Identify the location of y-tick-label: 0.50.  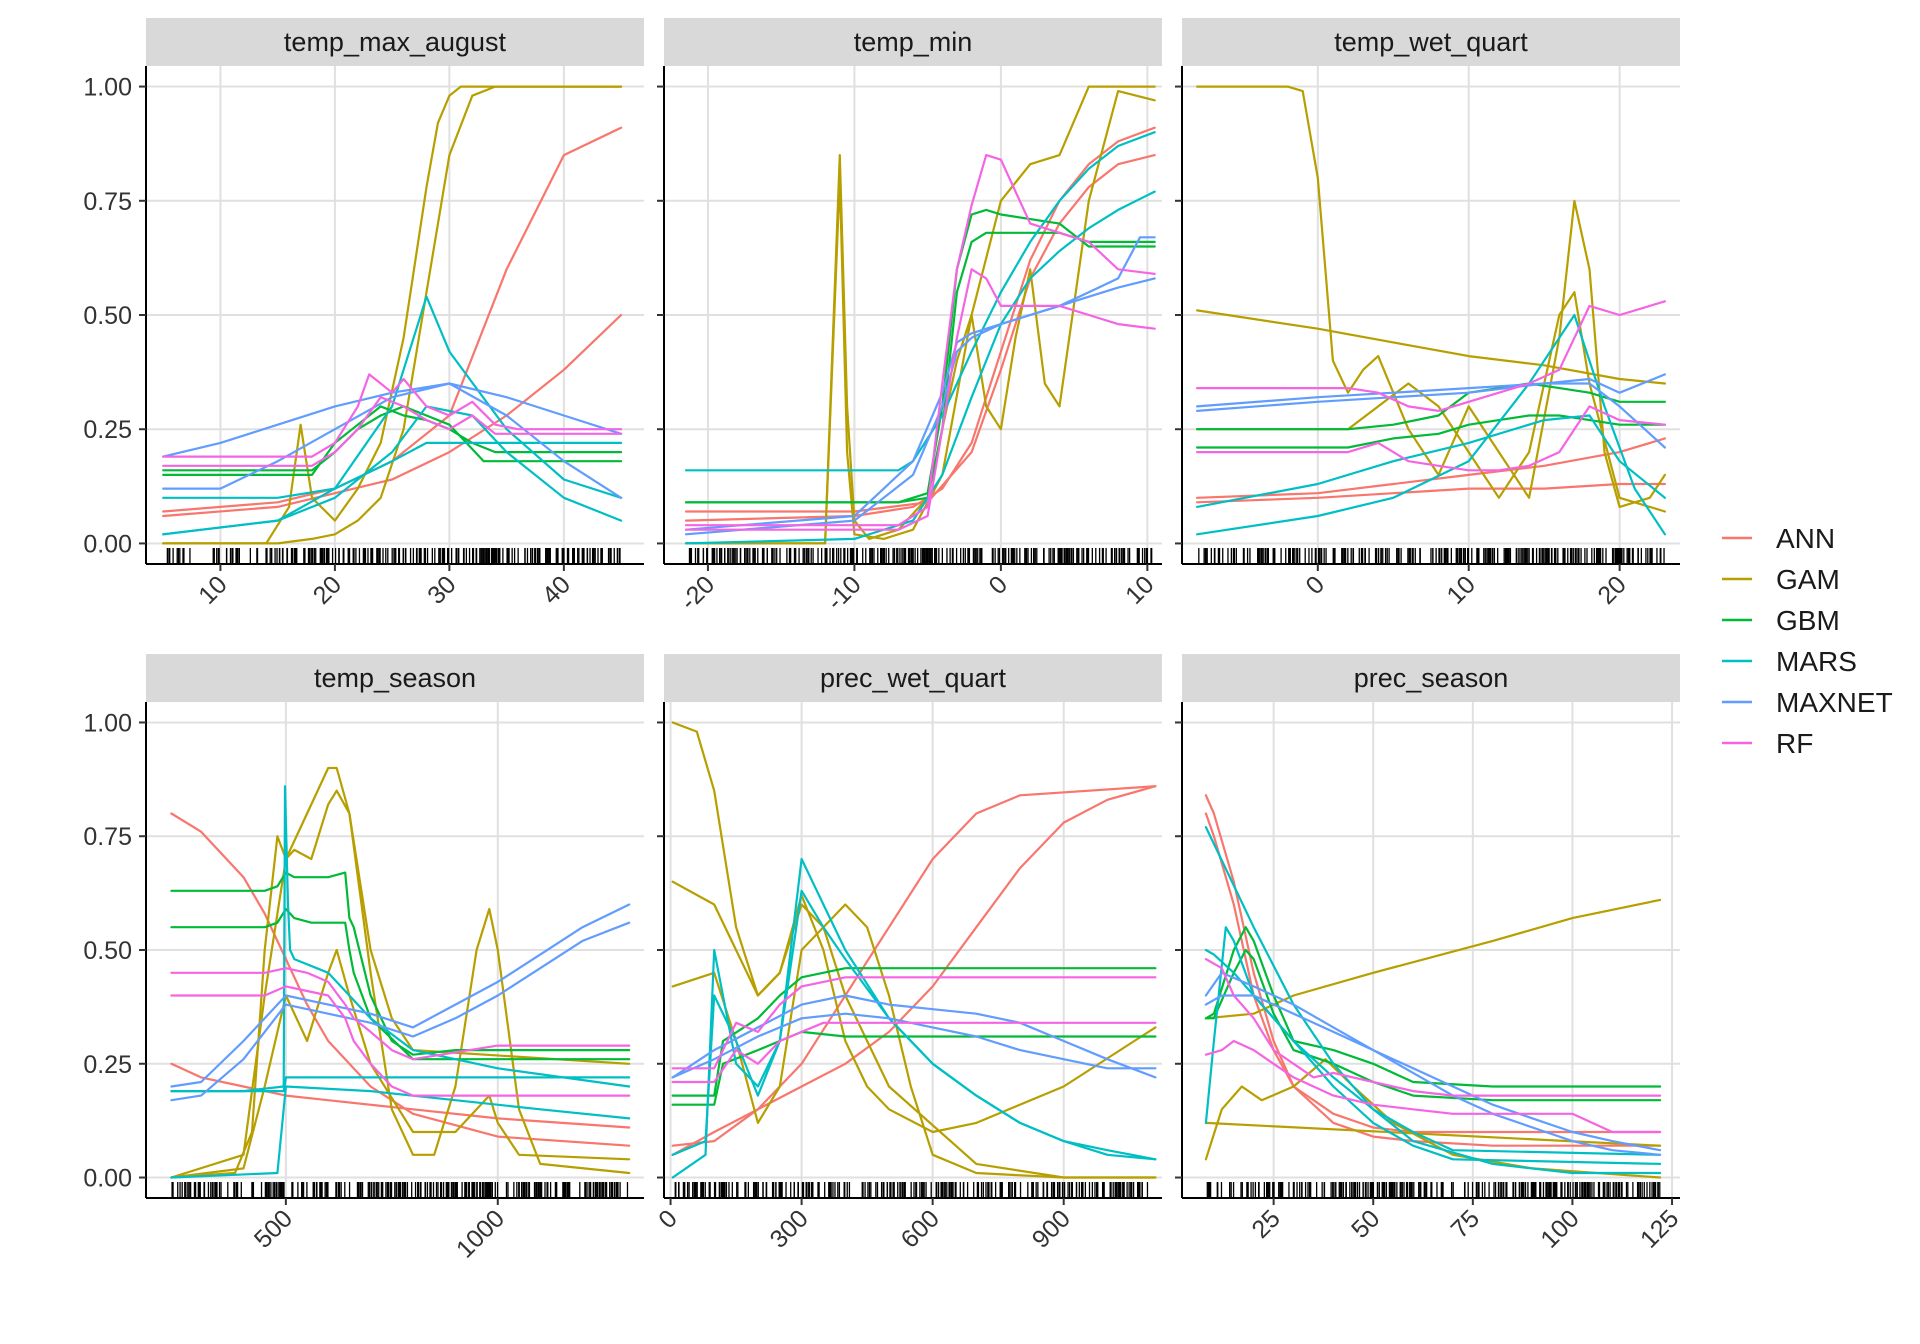
(107, 951).